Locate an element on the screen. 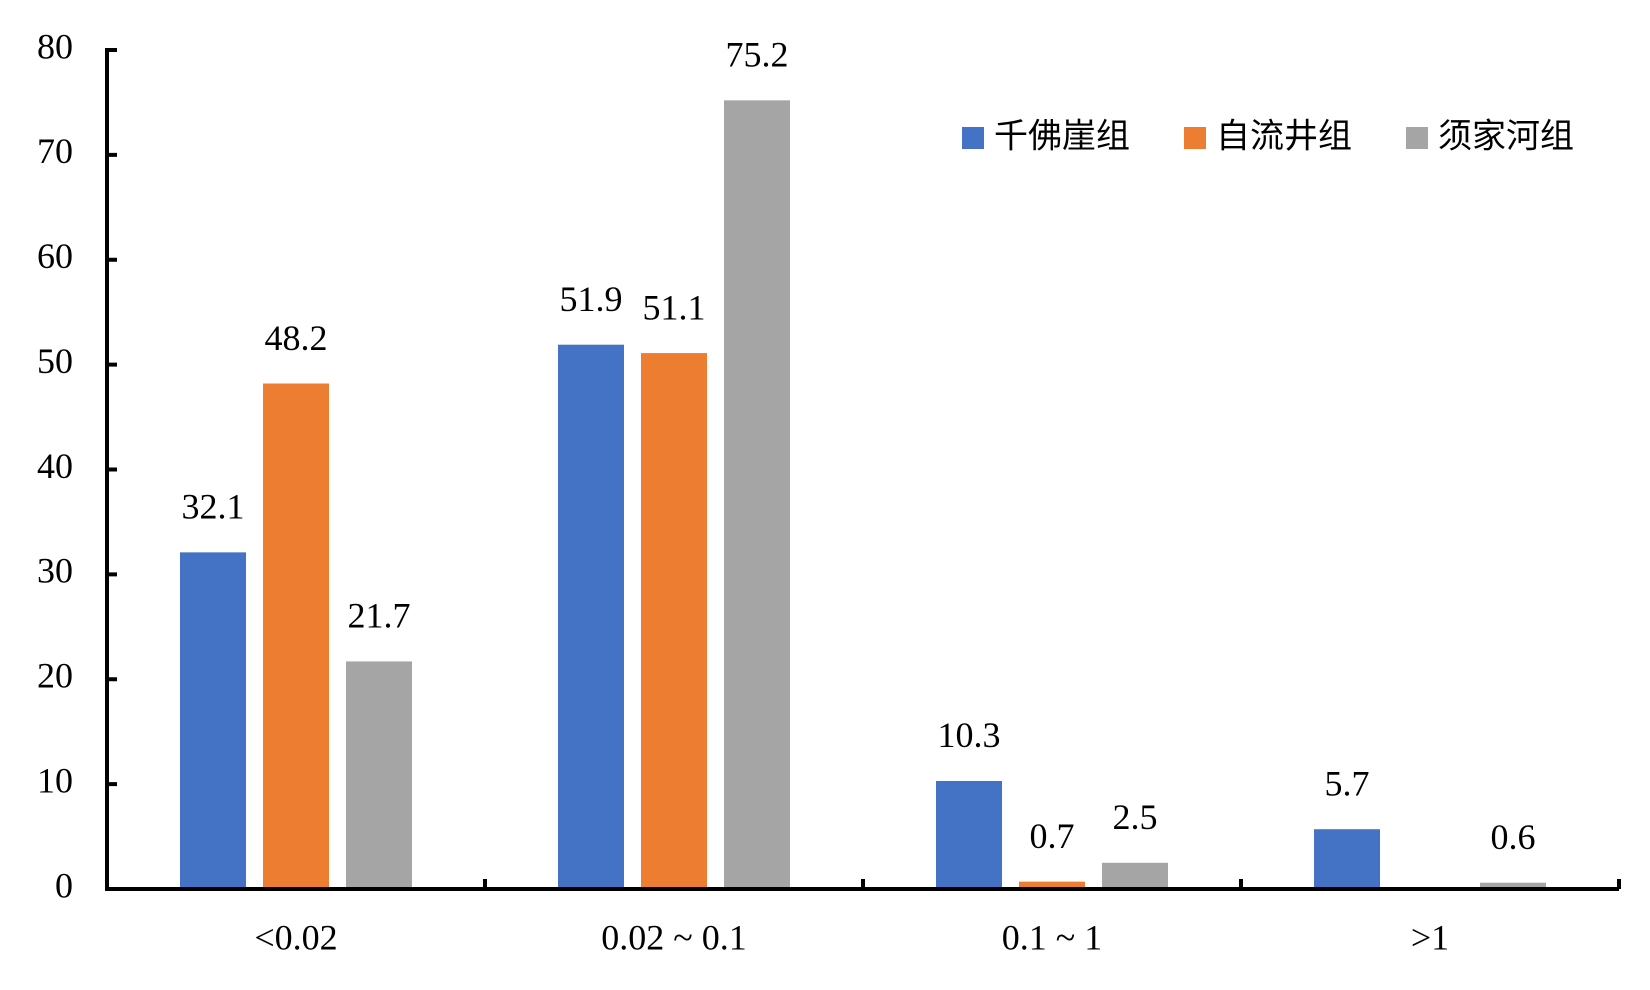 The width and height of the screenshot is (1650, 990). x-tick-label: >1 is located at coordinates (1430, 937).